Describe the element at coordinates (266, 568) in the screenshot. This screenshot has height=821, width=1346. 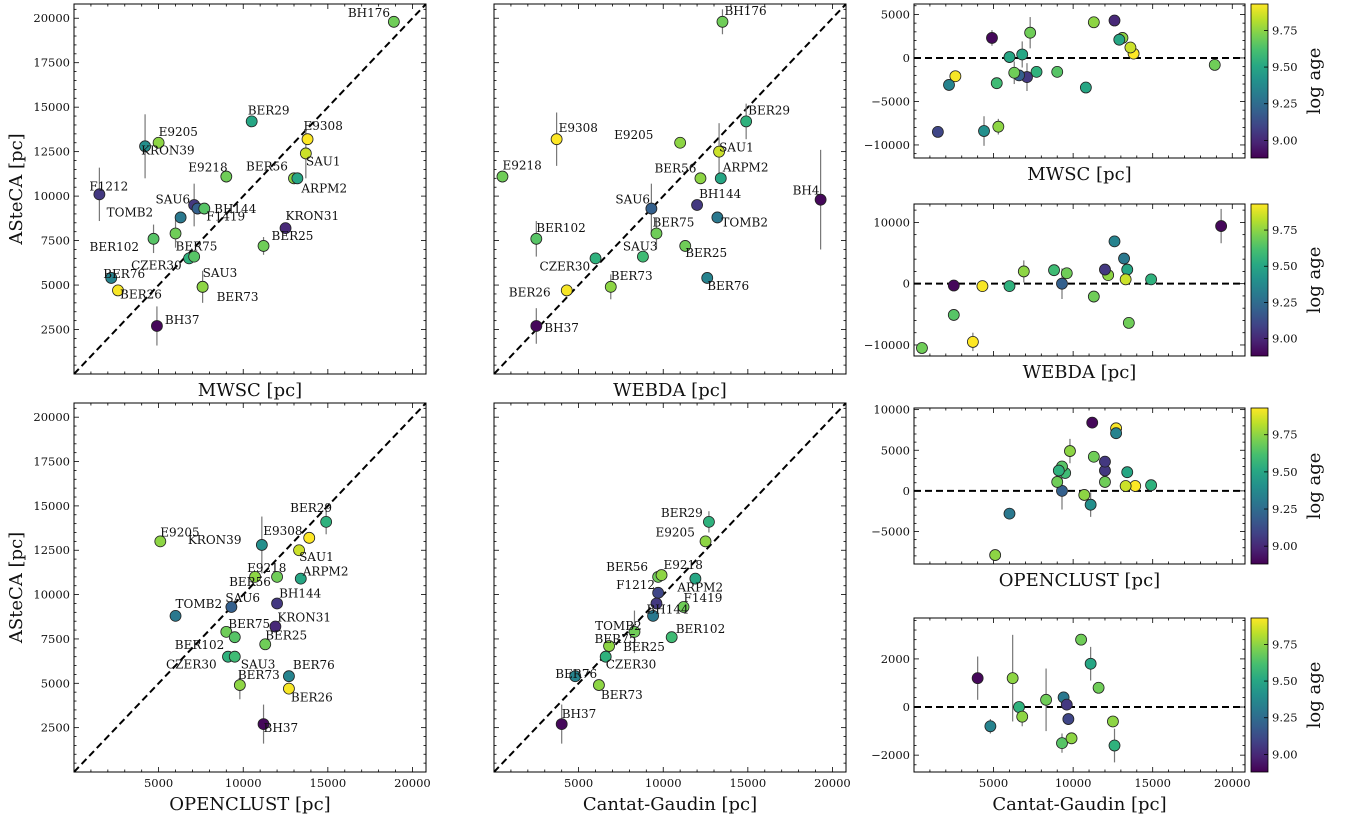
I see `point-label: E9218` at that location.